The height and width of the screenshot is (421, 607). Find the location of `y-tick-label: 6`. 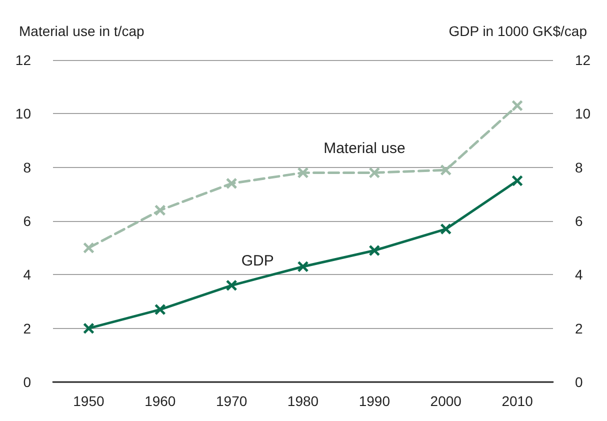

y-tick-label: 6 is located at coordinates (27, 221).